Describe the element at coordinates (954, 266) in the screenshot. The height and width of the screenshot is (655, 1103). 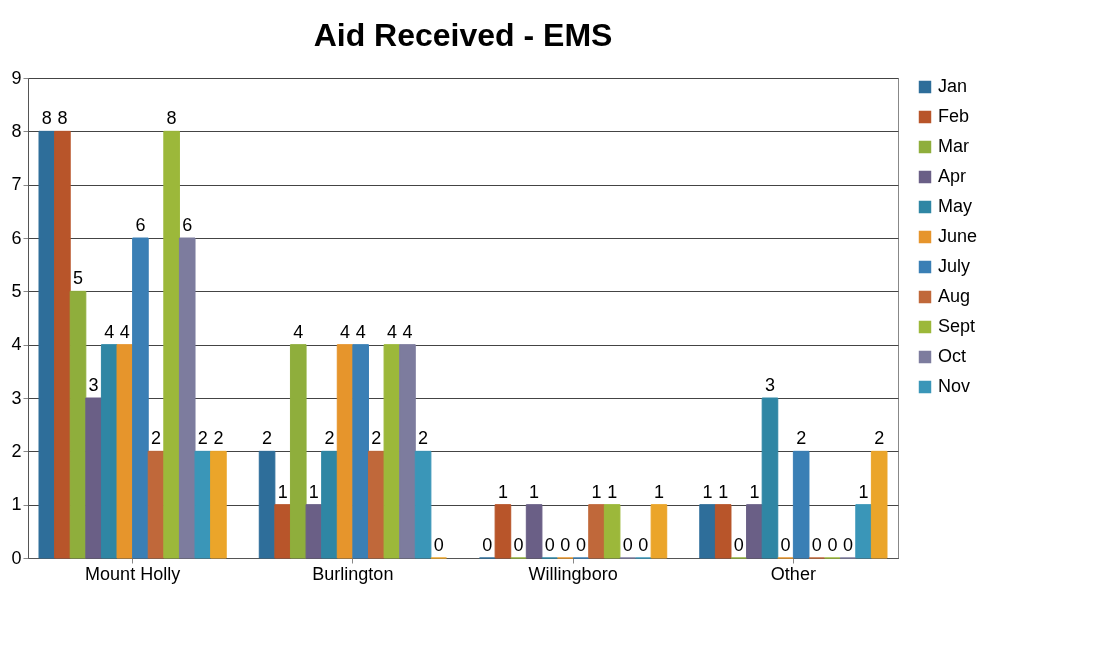
I see `legend-label: July` at that location.